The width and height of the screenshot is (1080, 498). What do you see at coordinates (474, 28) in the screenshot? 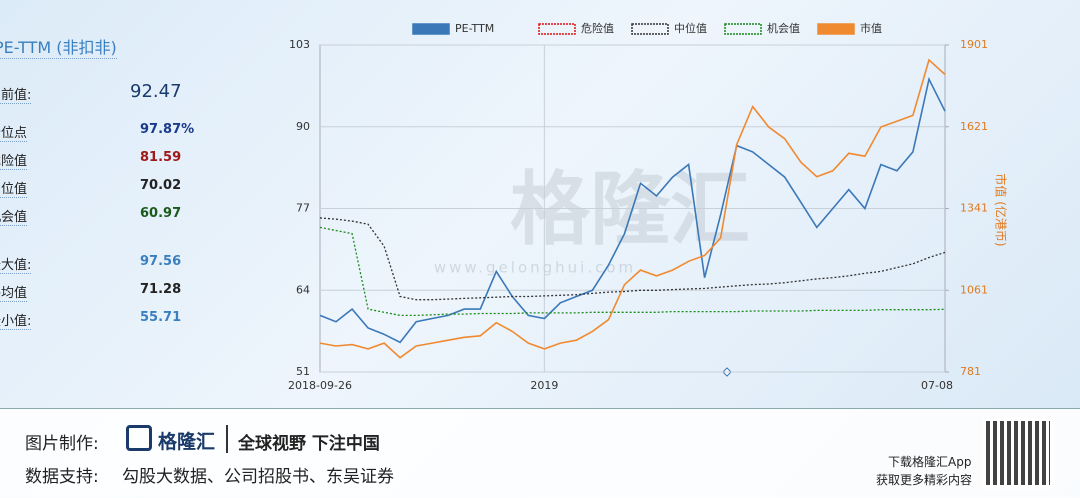
I see `legend-label: PE-TTM` at bounding box center [474, 28].